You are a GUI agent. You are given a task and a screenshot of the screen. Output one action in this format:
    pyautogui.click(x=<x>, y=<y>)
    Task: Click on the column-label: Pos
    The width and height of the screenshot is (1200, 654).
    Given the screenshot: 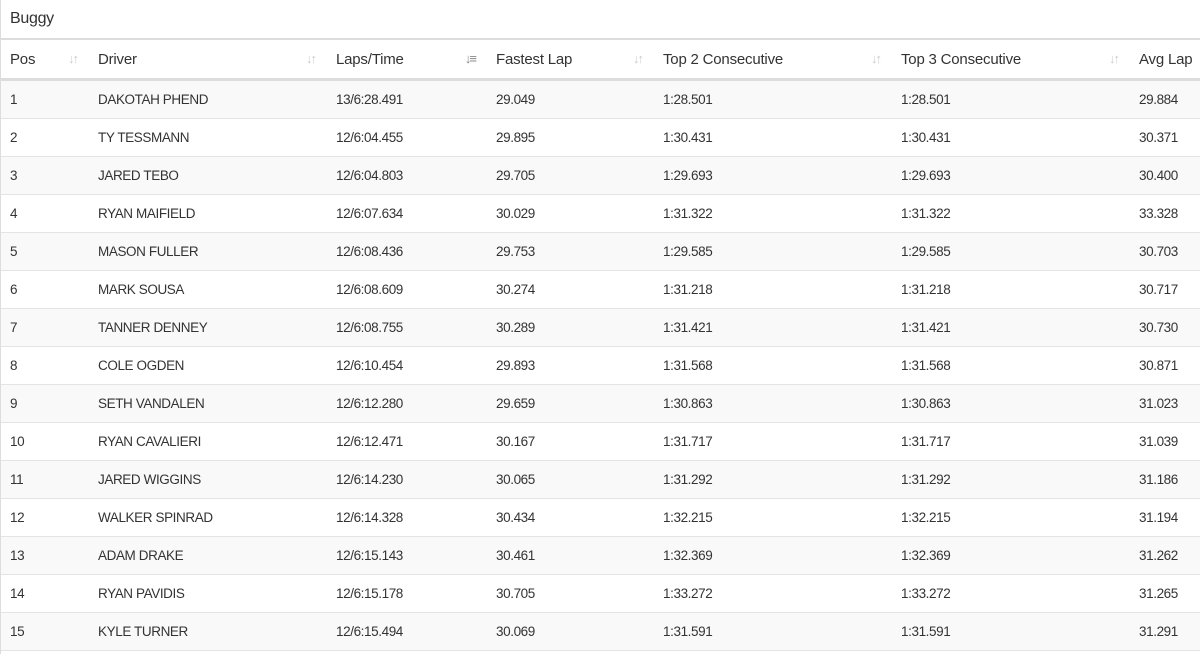 What is the action you would take?
    pyautogui.click(x=23, y=59)
    